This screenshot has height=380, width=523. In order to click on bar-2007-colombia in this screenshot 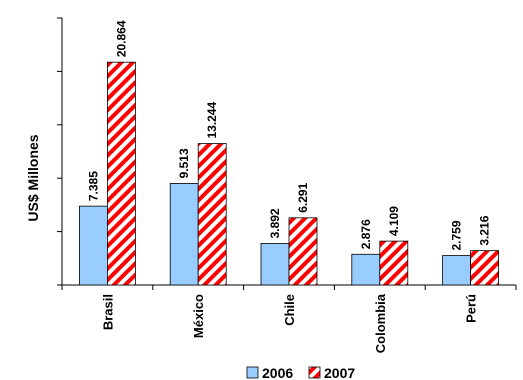, I will do `click(394, 263)`.